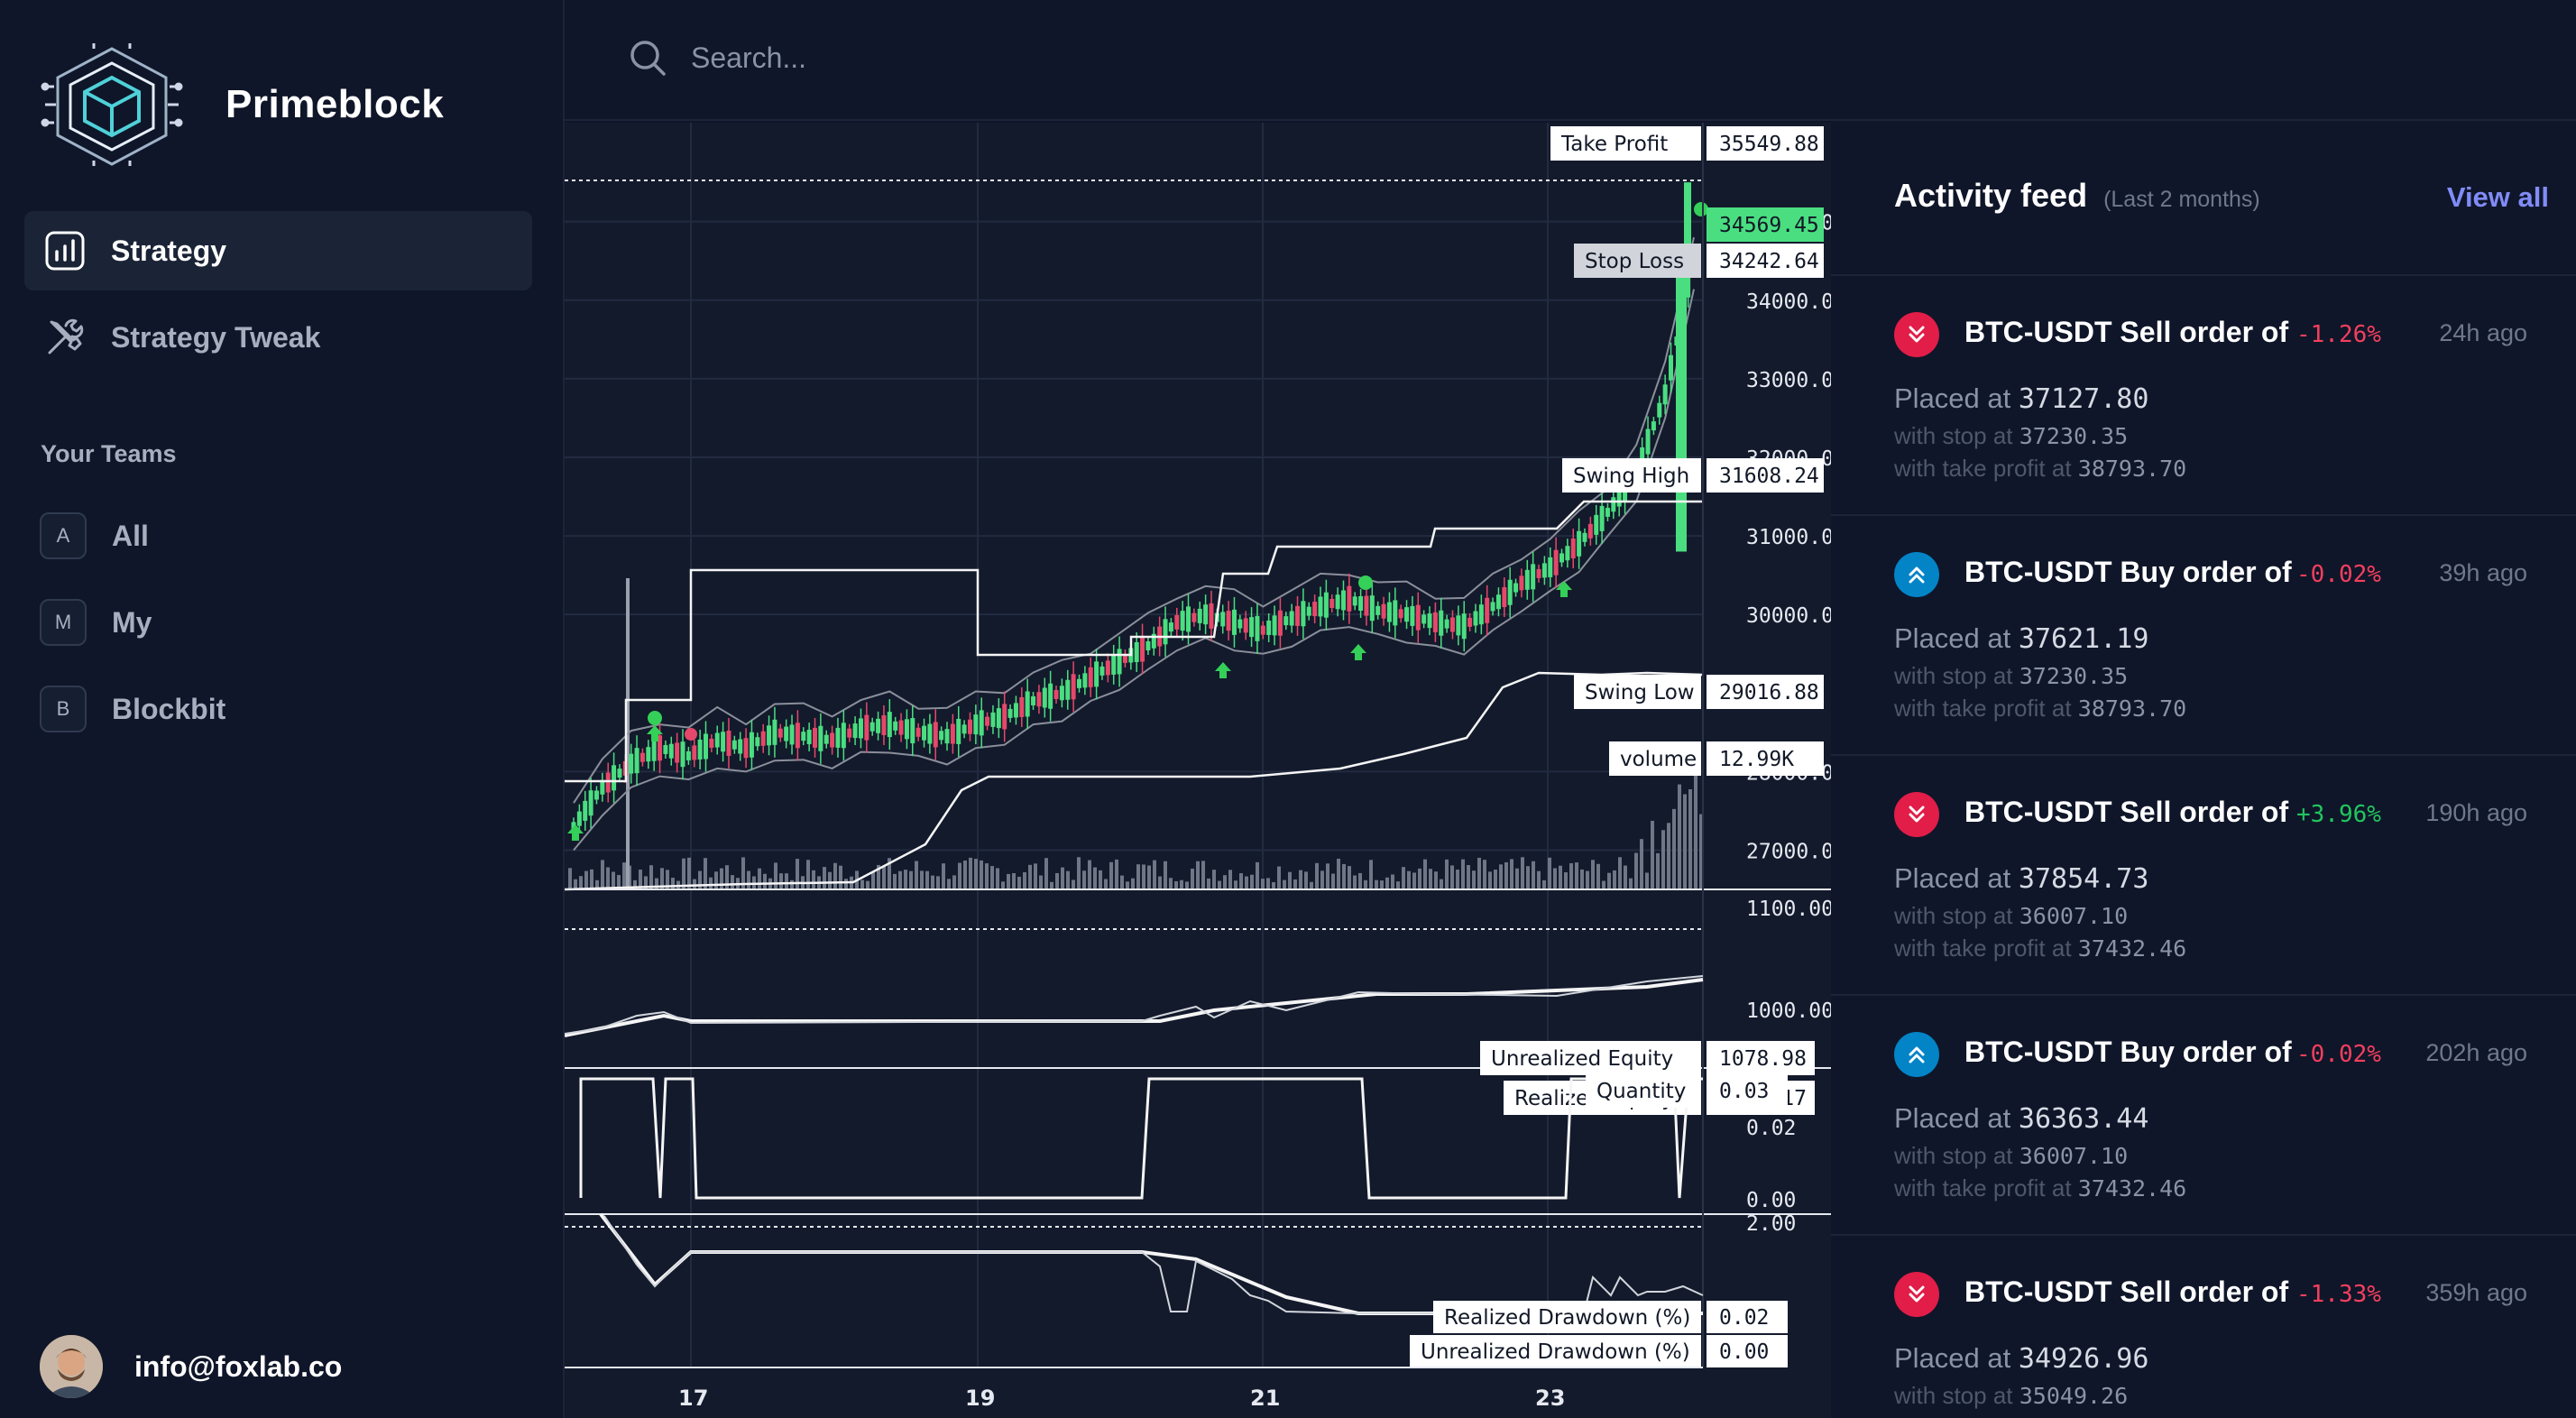  Describe the element at coordinates (278, 251) in the screenshot. I see `nav-strategy: Strategy` at that location.